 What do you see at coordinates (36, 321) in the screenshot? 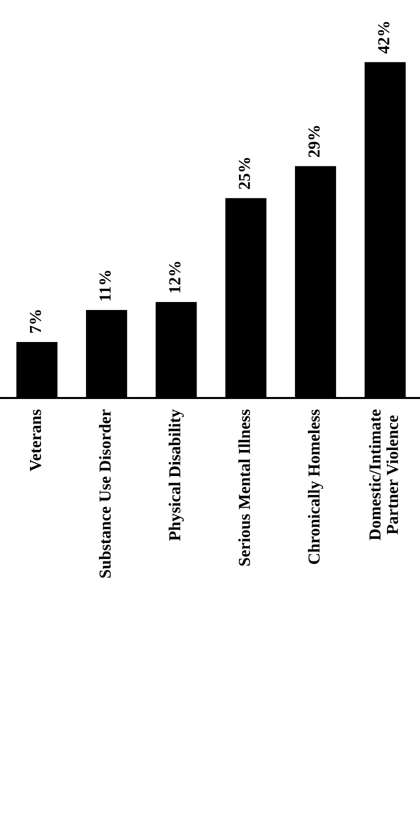
I see `data-label: 7%` at bounding box center [36, 321].